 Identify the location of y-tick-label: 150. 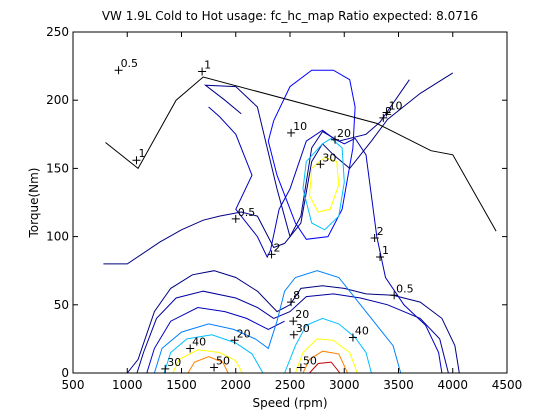
(57, 168).